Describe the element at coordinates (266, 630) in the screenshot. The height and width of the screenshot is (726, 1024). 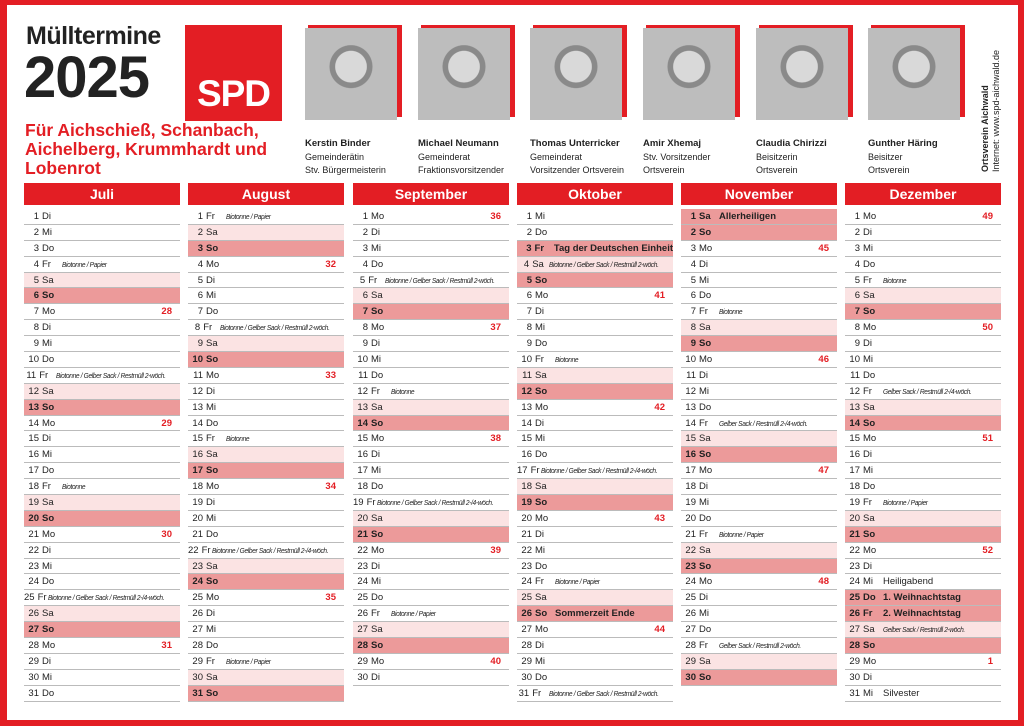
I see `day-row: 27 Mi` at that location.